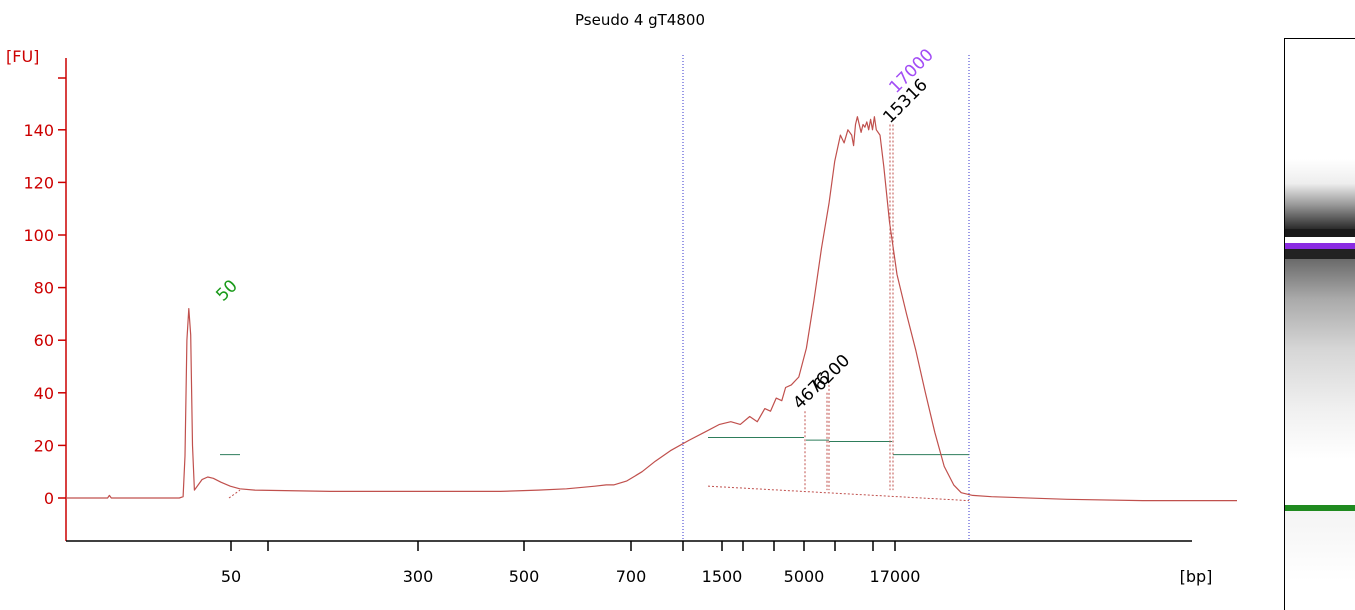 The height and width of the screenshot is (610, 1355). What do you see at coordinates (38, 235) in the screenshot?
I see `y-tick-label: 100` at bounding box center [38, 235].